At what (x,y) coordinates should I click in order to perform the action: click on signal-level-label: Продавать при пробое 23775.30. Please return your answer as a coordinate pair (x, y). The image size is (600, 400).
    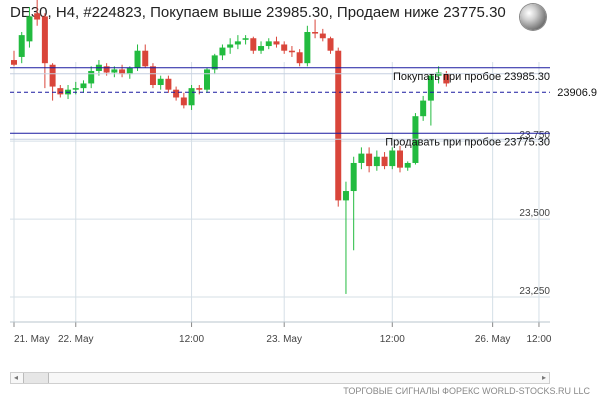
    Looking at the image, I should click on (467, 142).